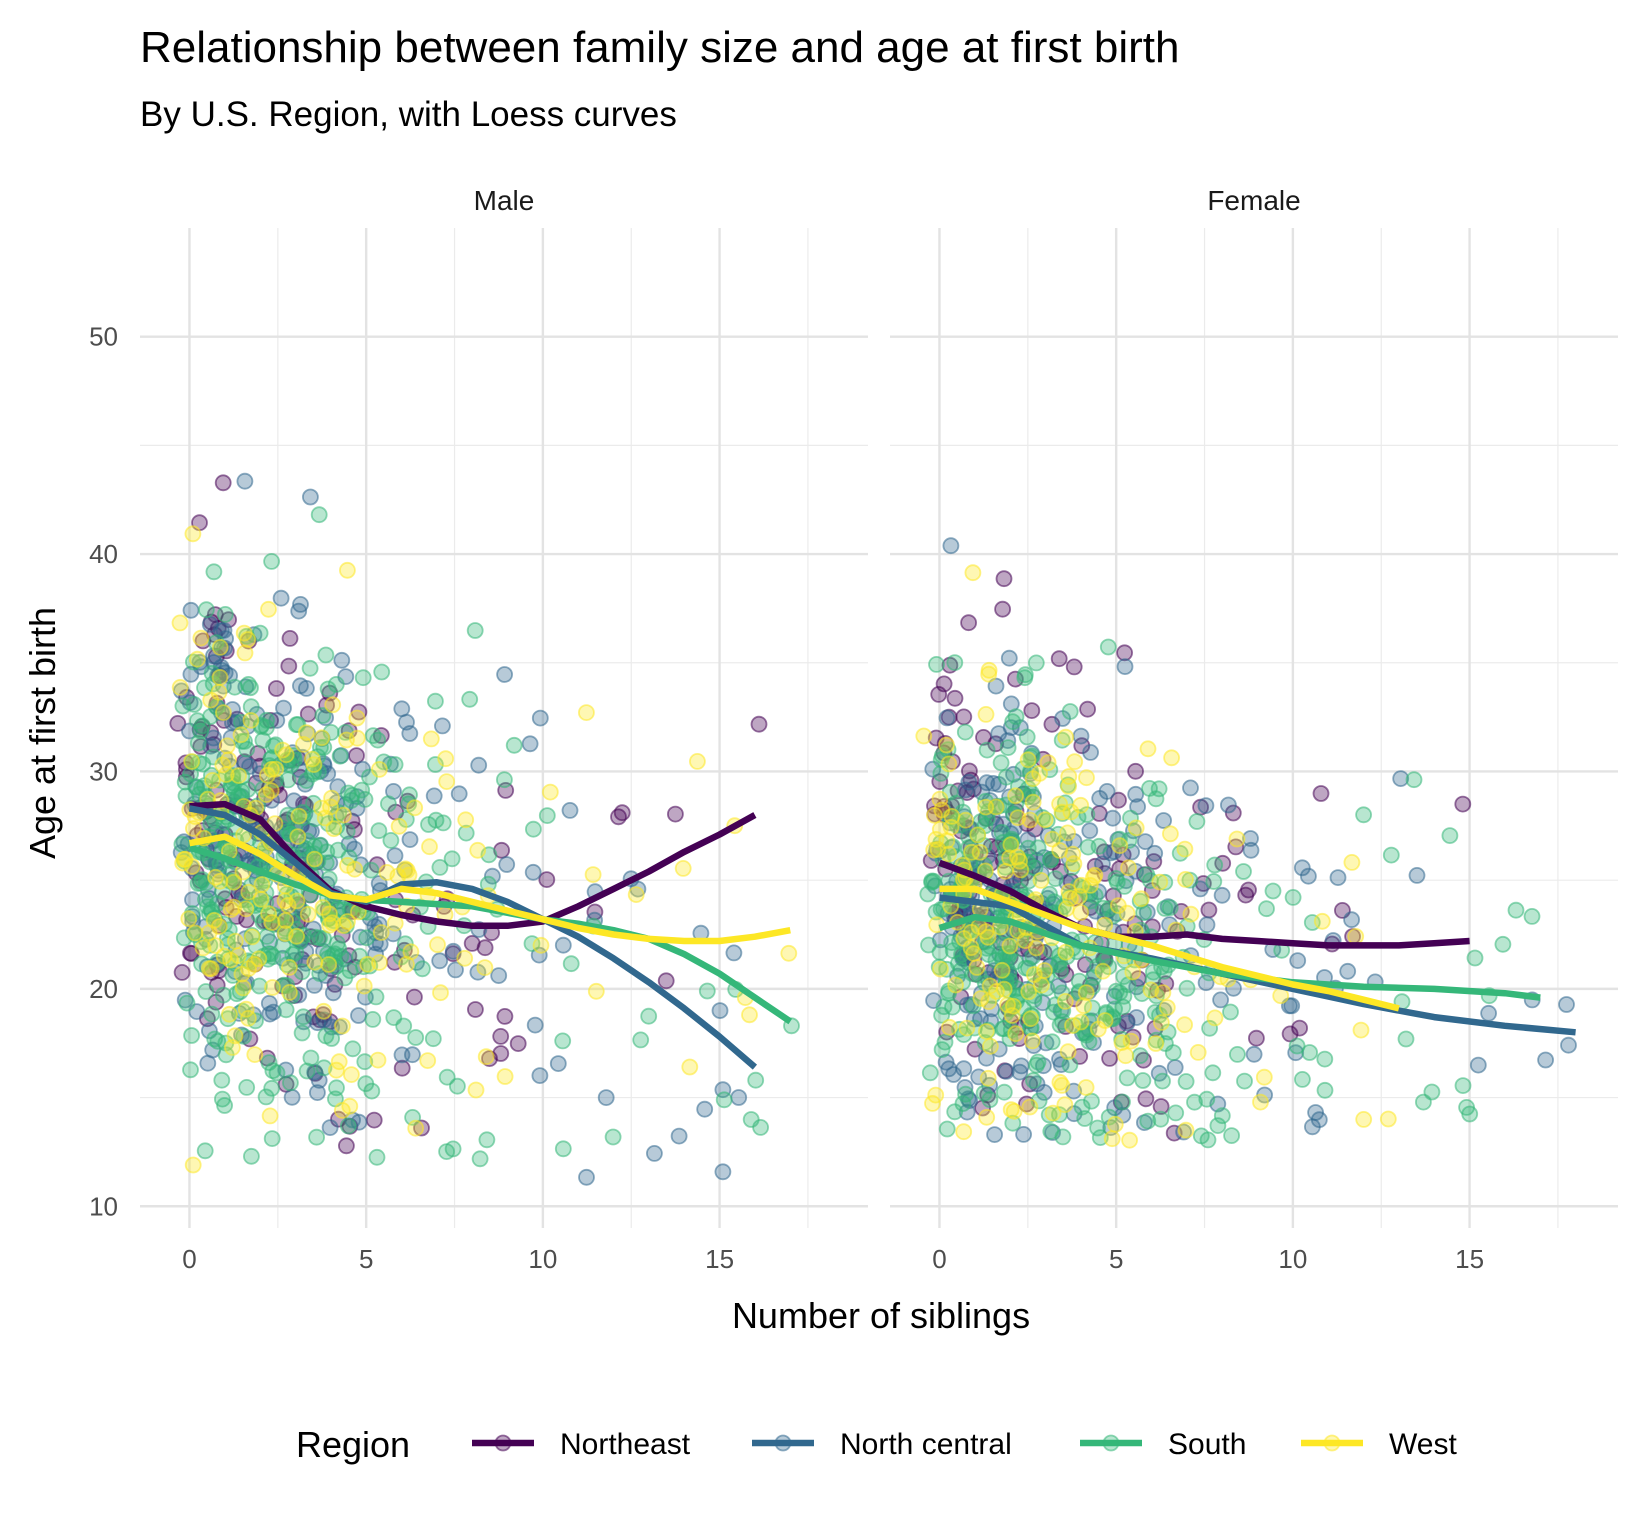  Describe the element at coordinates (103, 1206) in the screenshot. I see `y-tick-label: 10` at that location.